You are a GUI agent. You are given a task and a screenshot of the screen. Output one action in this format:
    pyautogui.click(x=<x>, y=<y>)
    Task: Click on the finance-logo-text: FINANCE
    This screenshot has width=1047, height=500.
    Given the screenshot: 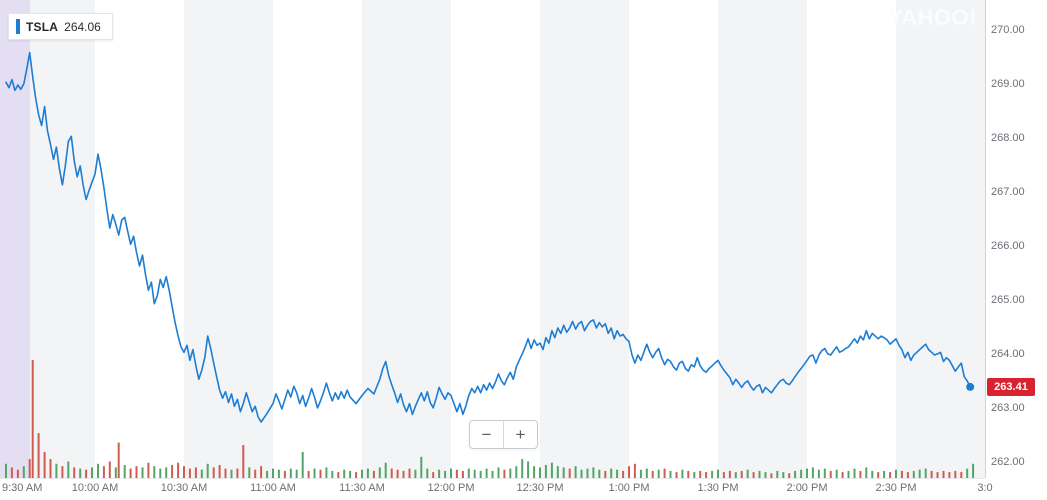 What is the action you would take?
    pyautogui.click(x=938, y=37)
    